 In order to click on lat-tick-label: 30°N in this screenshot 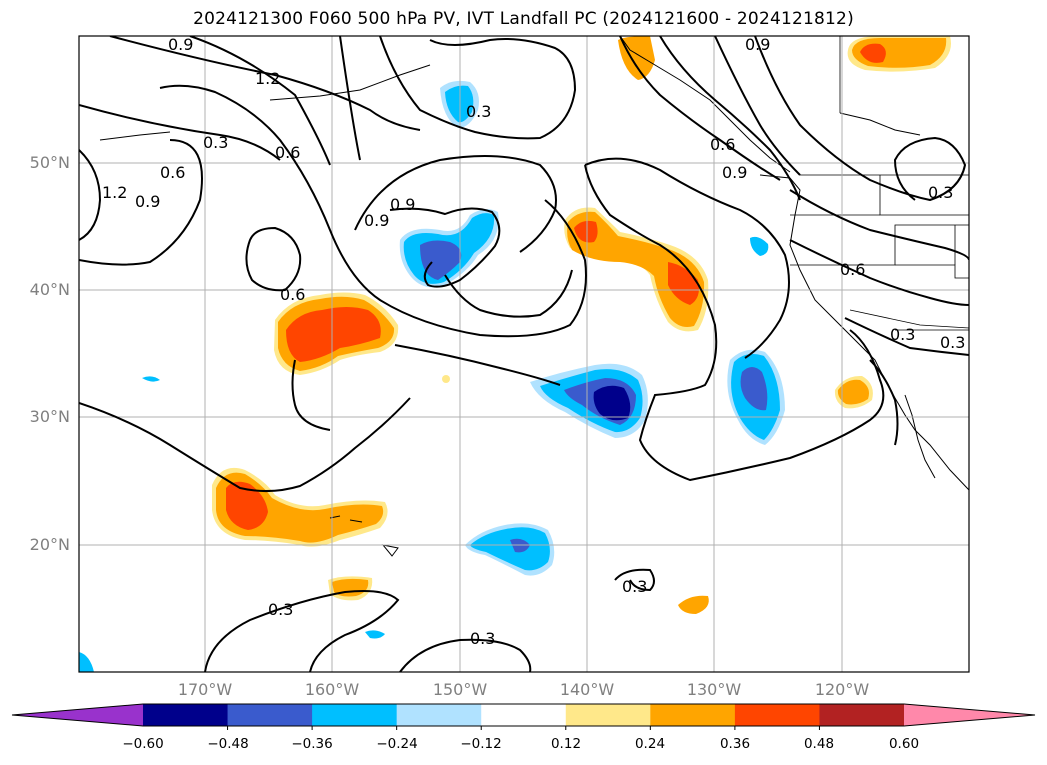, I will do `click(49, 416)`.